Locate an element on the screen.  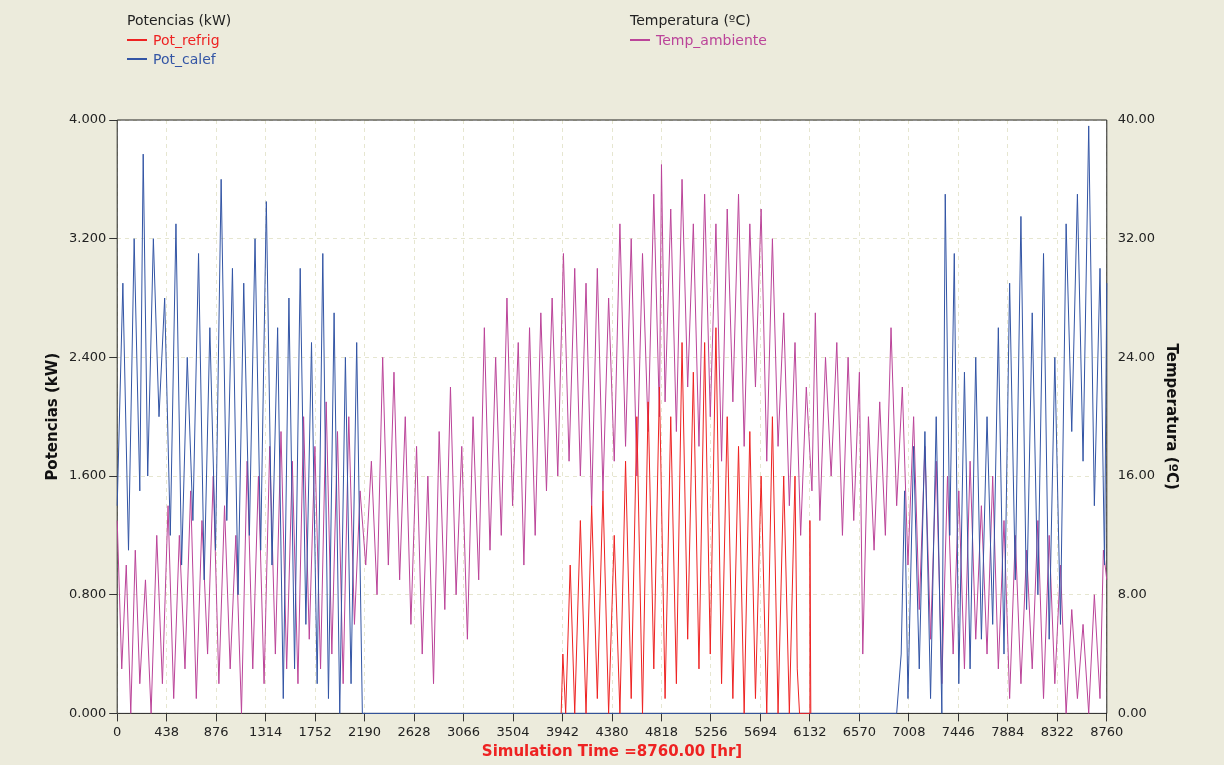
x-tick-label: 7884 is located at coordinates (1008, 731).